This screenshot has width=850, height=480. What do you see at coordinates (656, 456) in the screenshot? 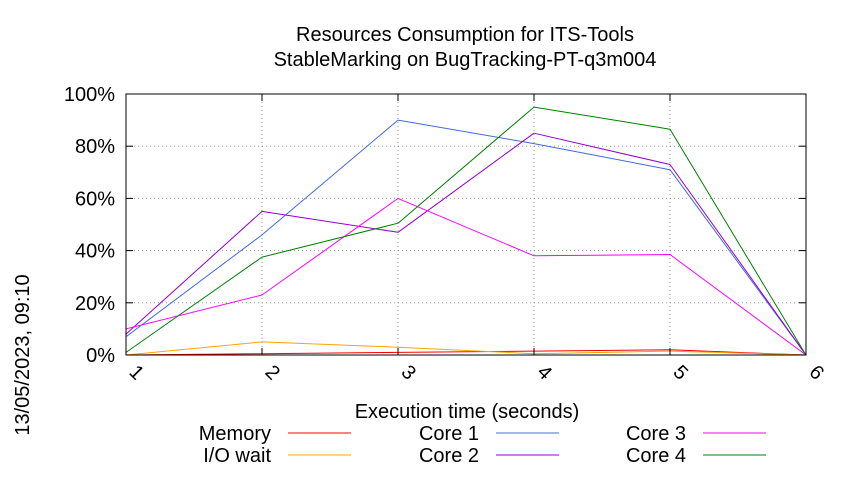
I see `legend-label-core-4: Core 4` at bounding box center [656, 456].